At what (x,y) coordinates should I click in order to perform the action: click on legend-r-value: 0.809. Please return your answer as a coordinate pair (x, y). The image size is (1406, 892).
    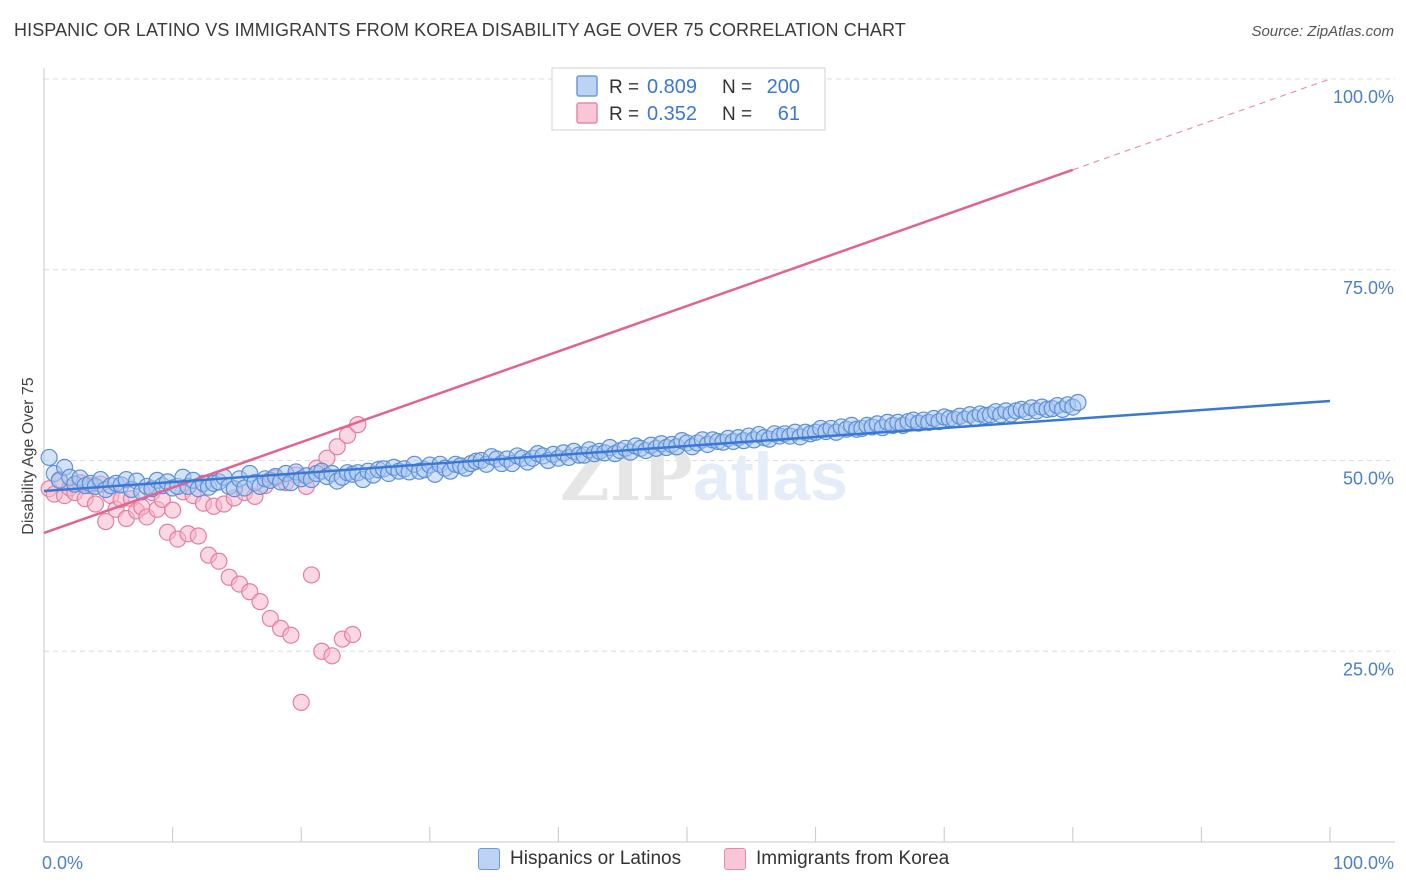
    Looking at the image, I should click on (672, 87).